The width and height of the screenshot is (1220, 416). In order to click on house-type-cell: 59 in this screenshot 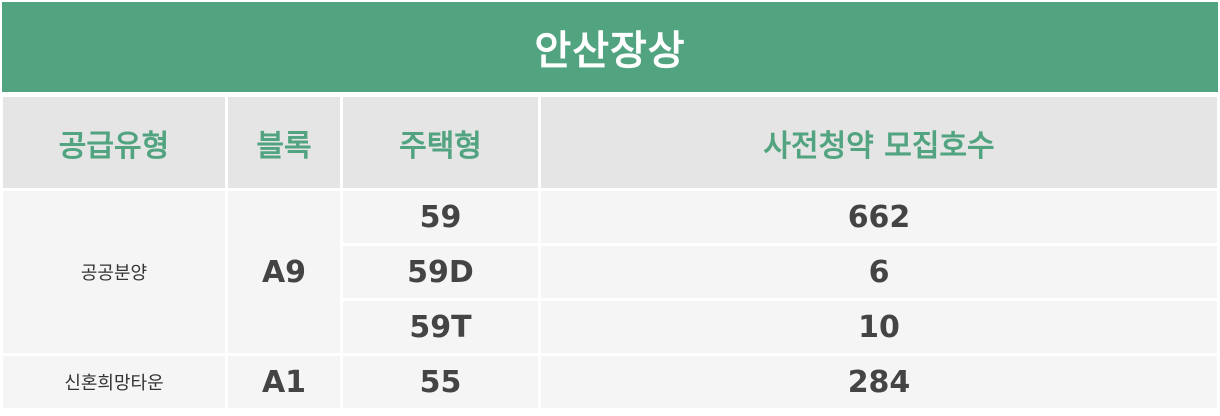, I will do `click(440, 217)`.